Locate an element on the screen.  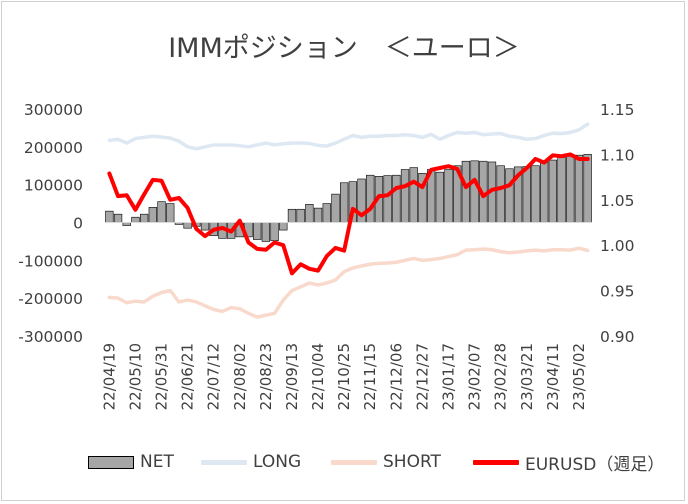
legend-swatch-eurusd is located at coordinates (496, 462).